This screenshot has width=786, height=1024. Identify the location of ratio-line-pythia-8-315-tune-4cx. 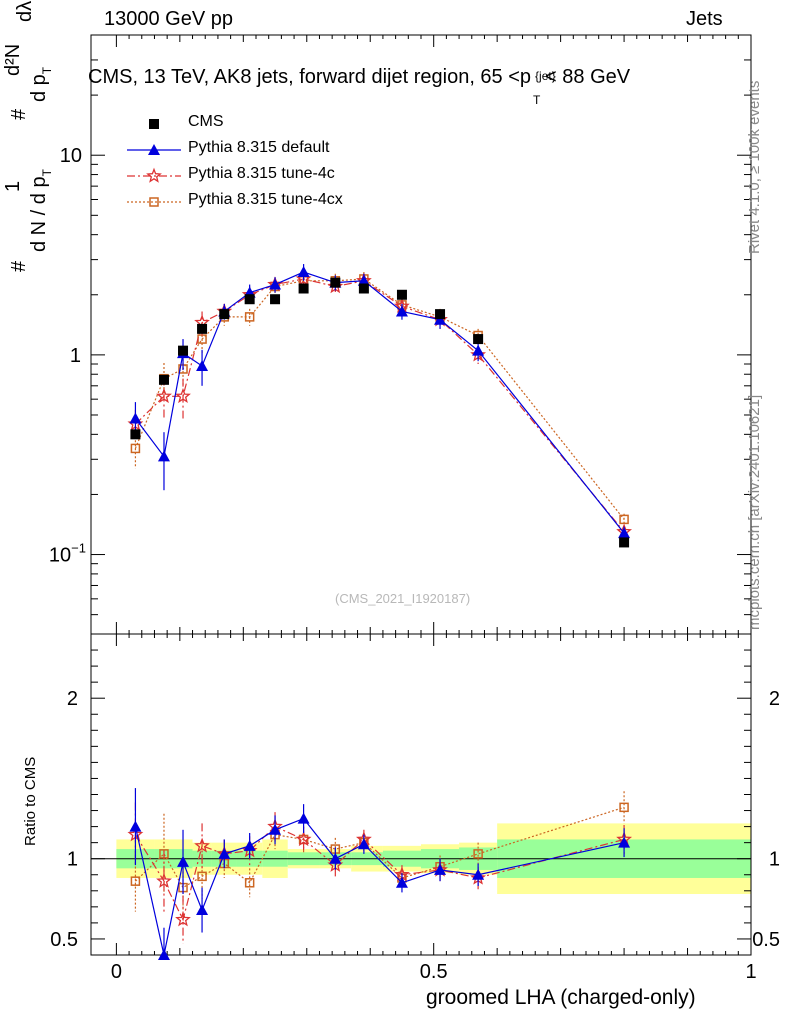
(380, 847).